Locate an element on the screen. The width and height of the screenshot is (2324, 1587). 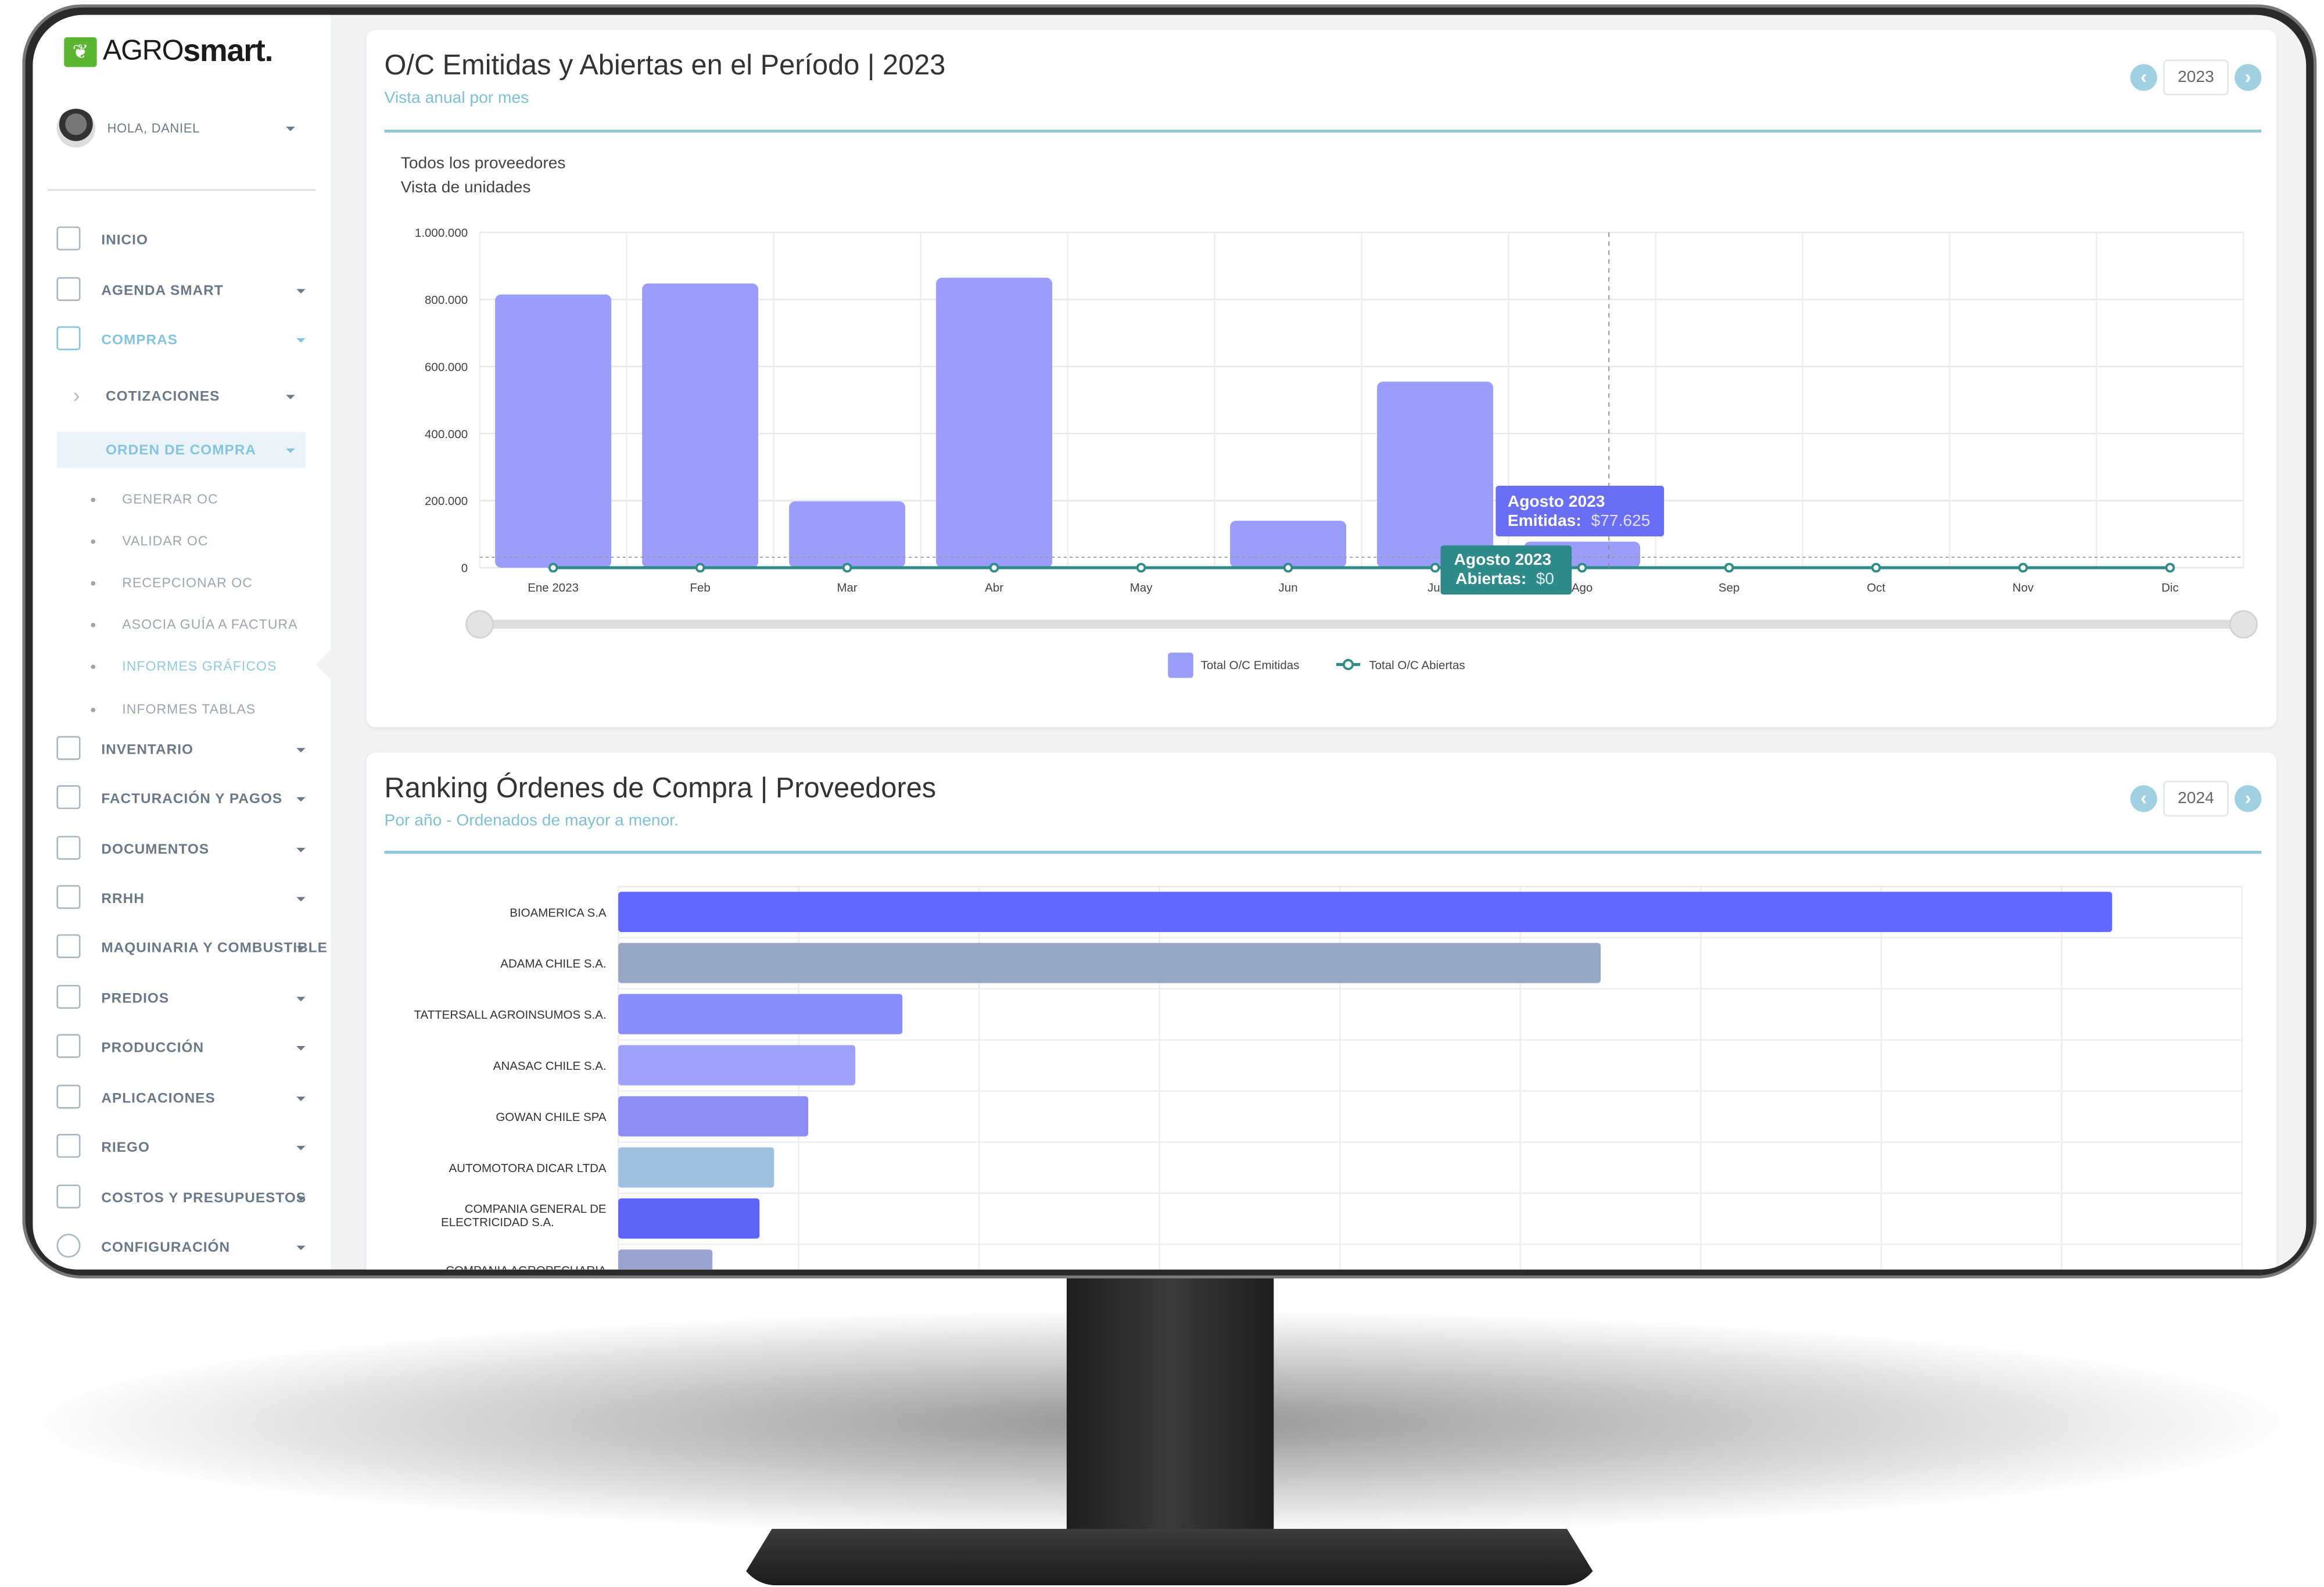
tag-icon is located at coordinates (68, 748).